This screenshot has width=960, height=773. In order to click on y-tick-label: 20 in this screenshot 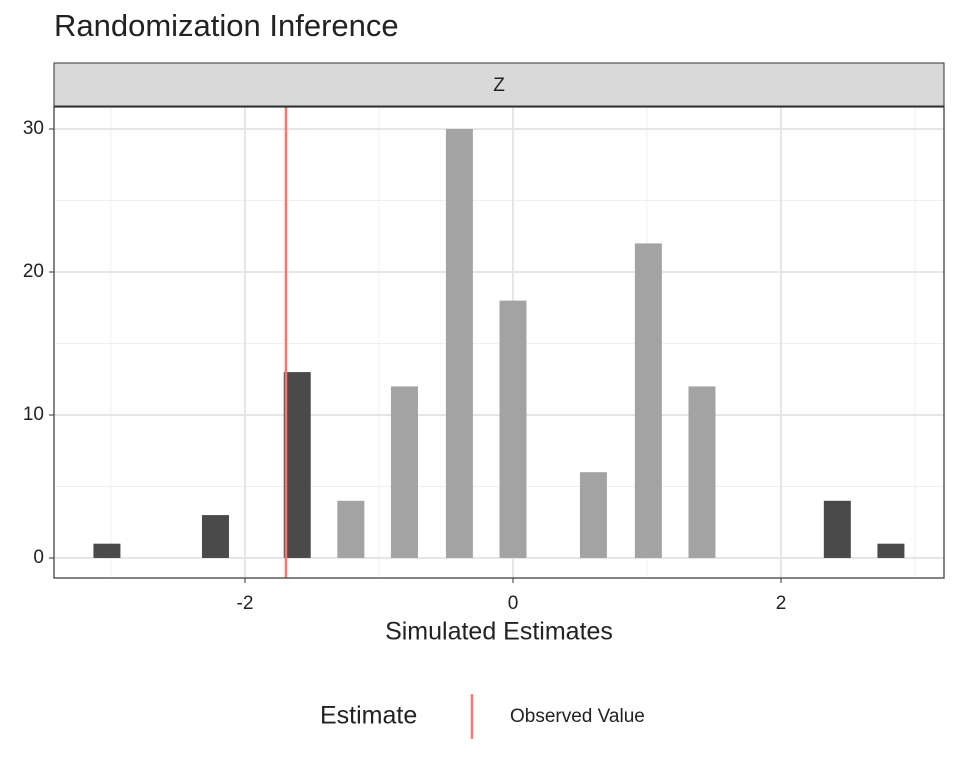, I will do `click(33, 271)`.